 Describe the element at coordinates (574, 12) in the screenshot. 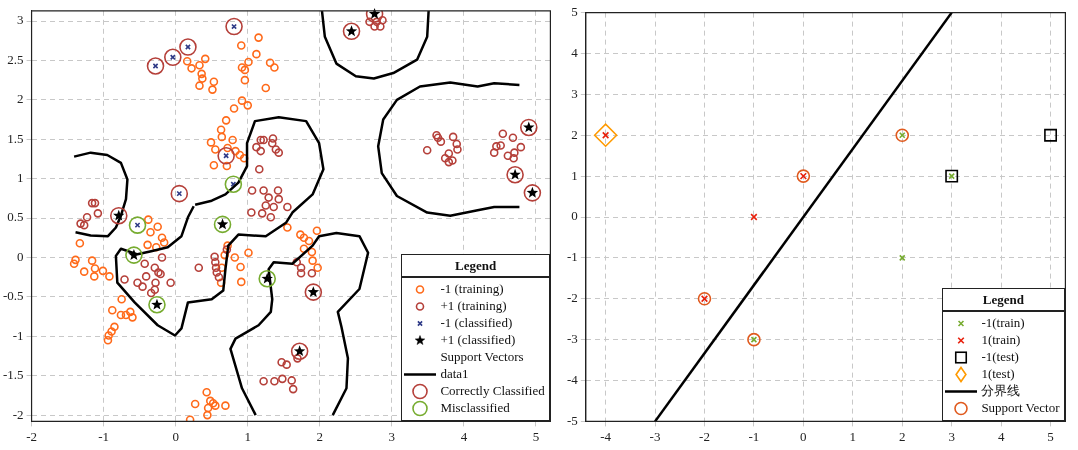

I see `y-tick-label: 5` at that location.